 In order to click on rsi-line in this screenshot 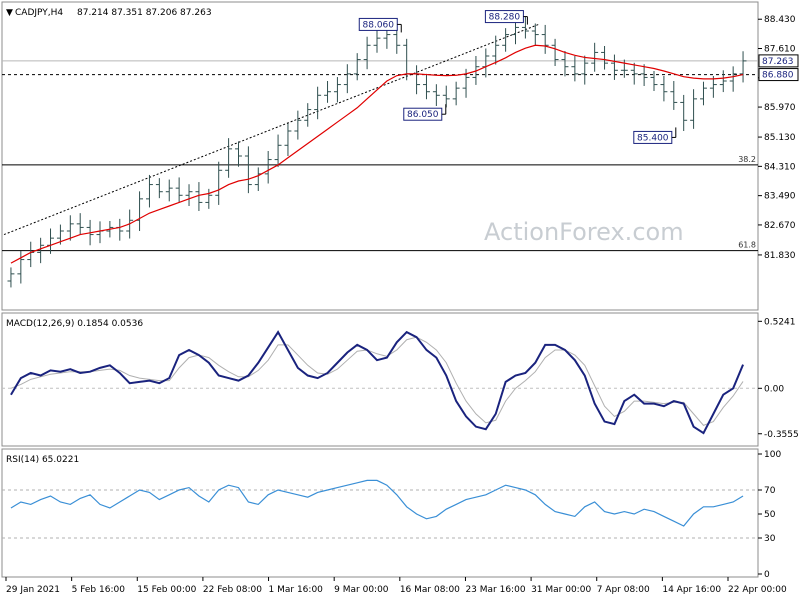, I will do `click(377, 503)`.